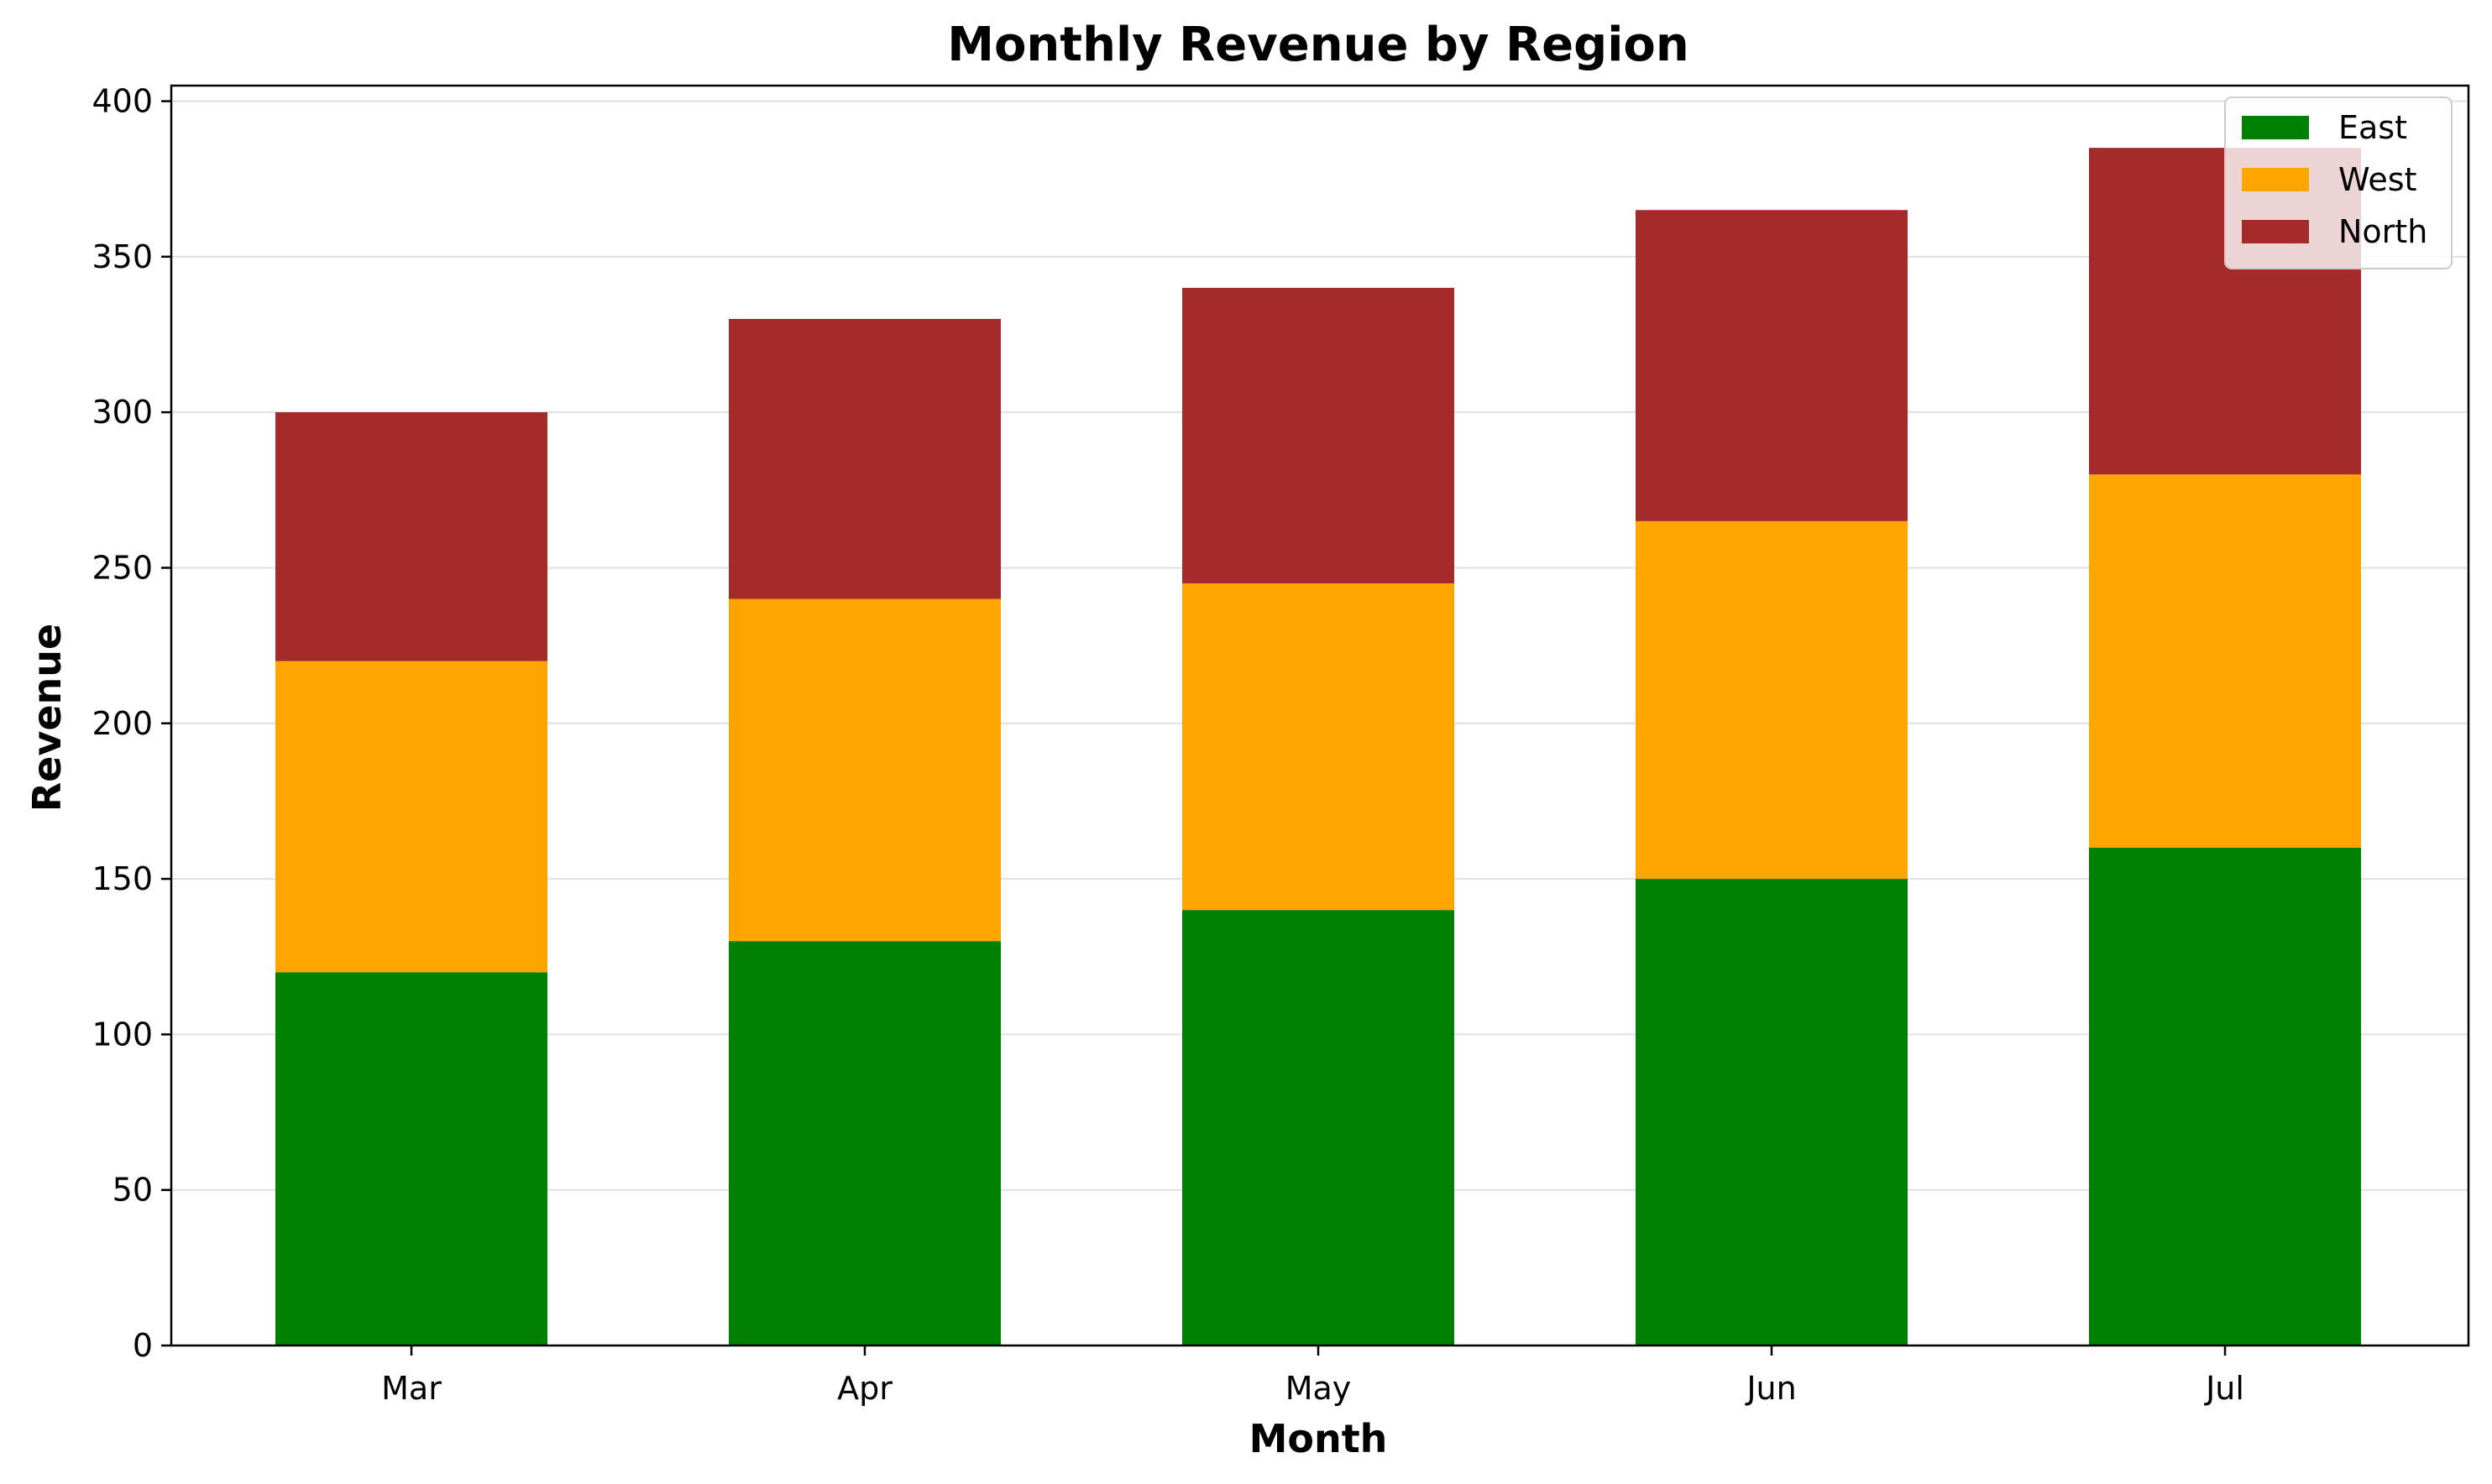 This screenshot has width=2492, height=1484. I want to click on bar-east-mar, so click(411, 1159).